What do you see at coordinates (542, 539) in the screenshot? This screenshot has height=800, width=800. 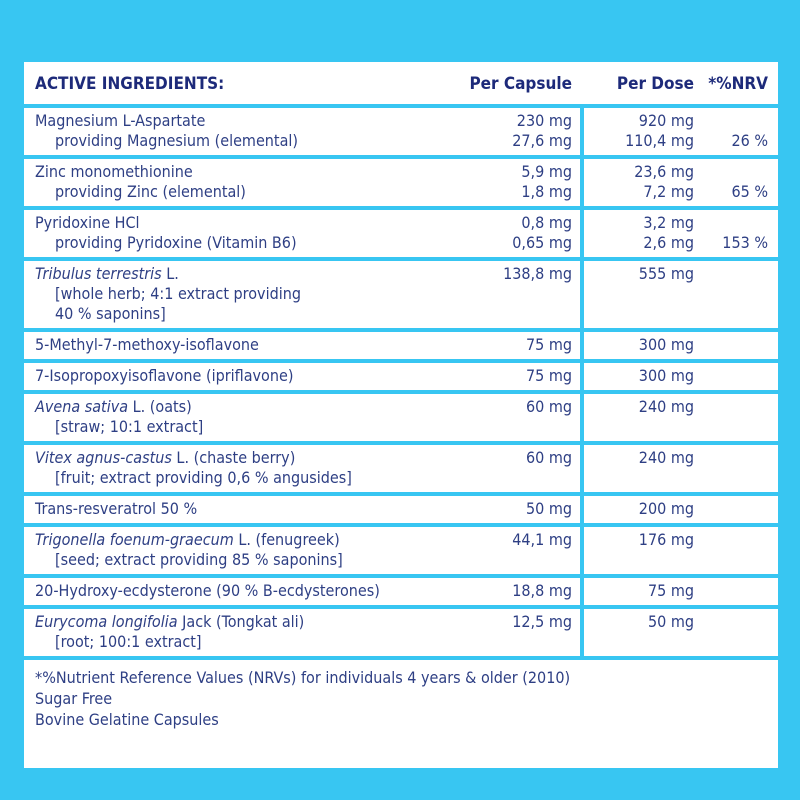 I see `per-capsule: 44,1 mg` at bounding box center [542, 539].